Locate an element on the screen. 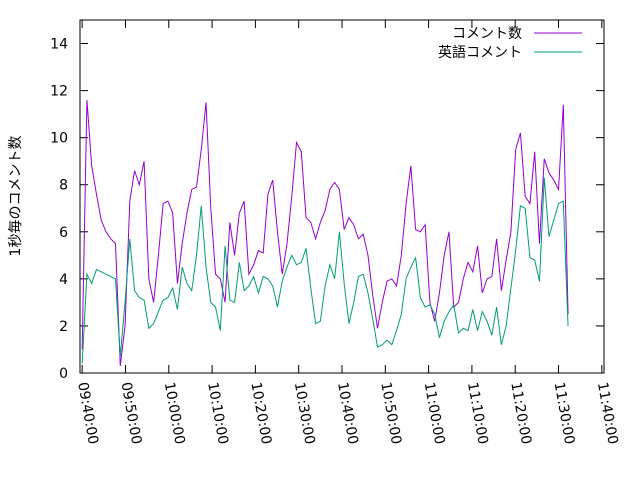 Image resolution: width=640 pixels, height=484 pixels. x-tick-label: 10:30:00 is located at coordinates (304, 413).